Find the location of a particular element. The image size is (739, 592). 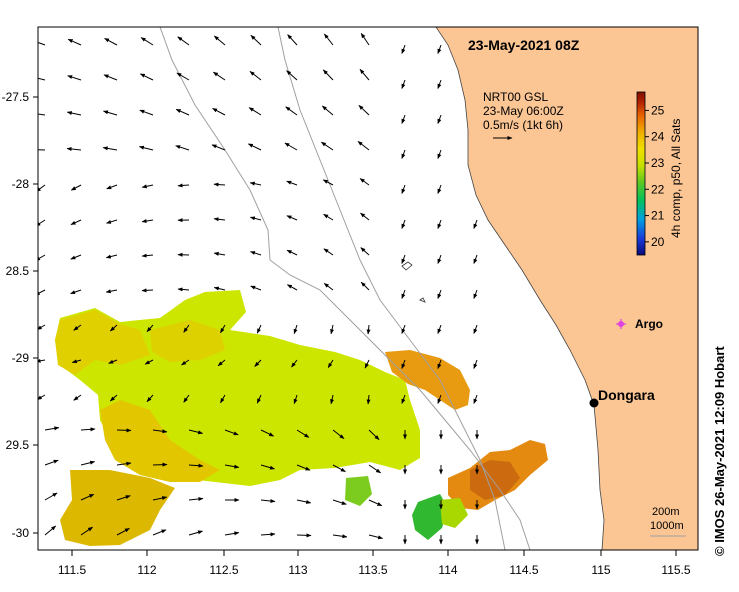

y-tick-label: -29 is located at coordinates (21, 358).